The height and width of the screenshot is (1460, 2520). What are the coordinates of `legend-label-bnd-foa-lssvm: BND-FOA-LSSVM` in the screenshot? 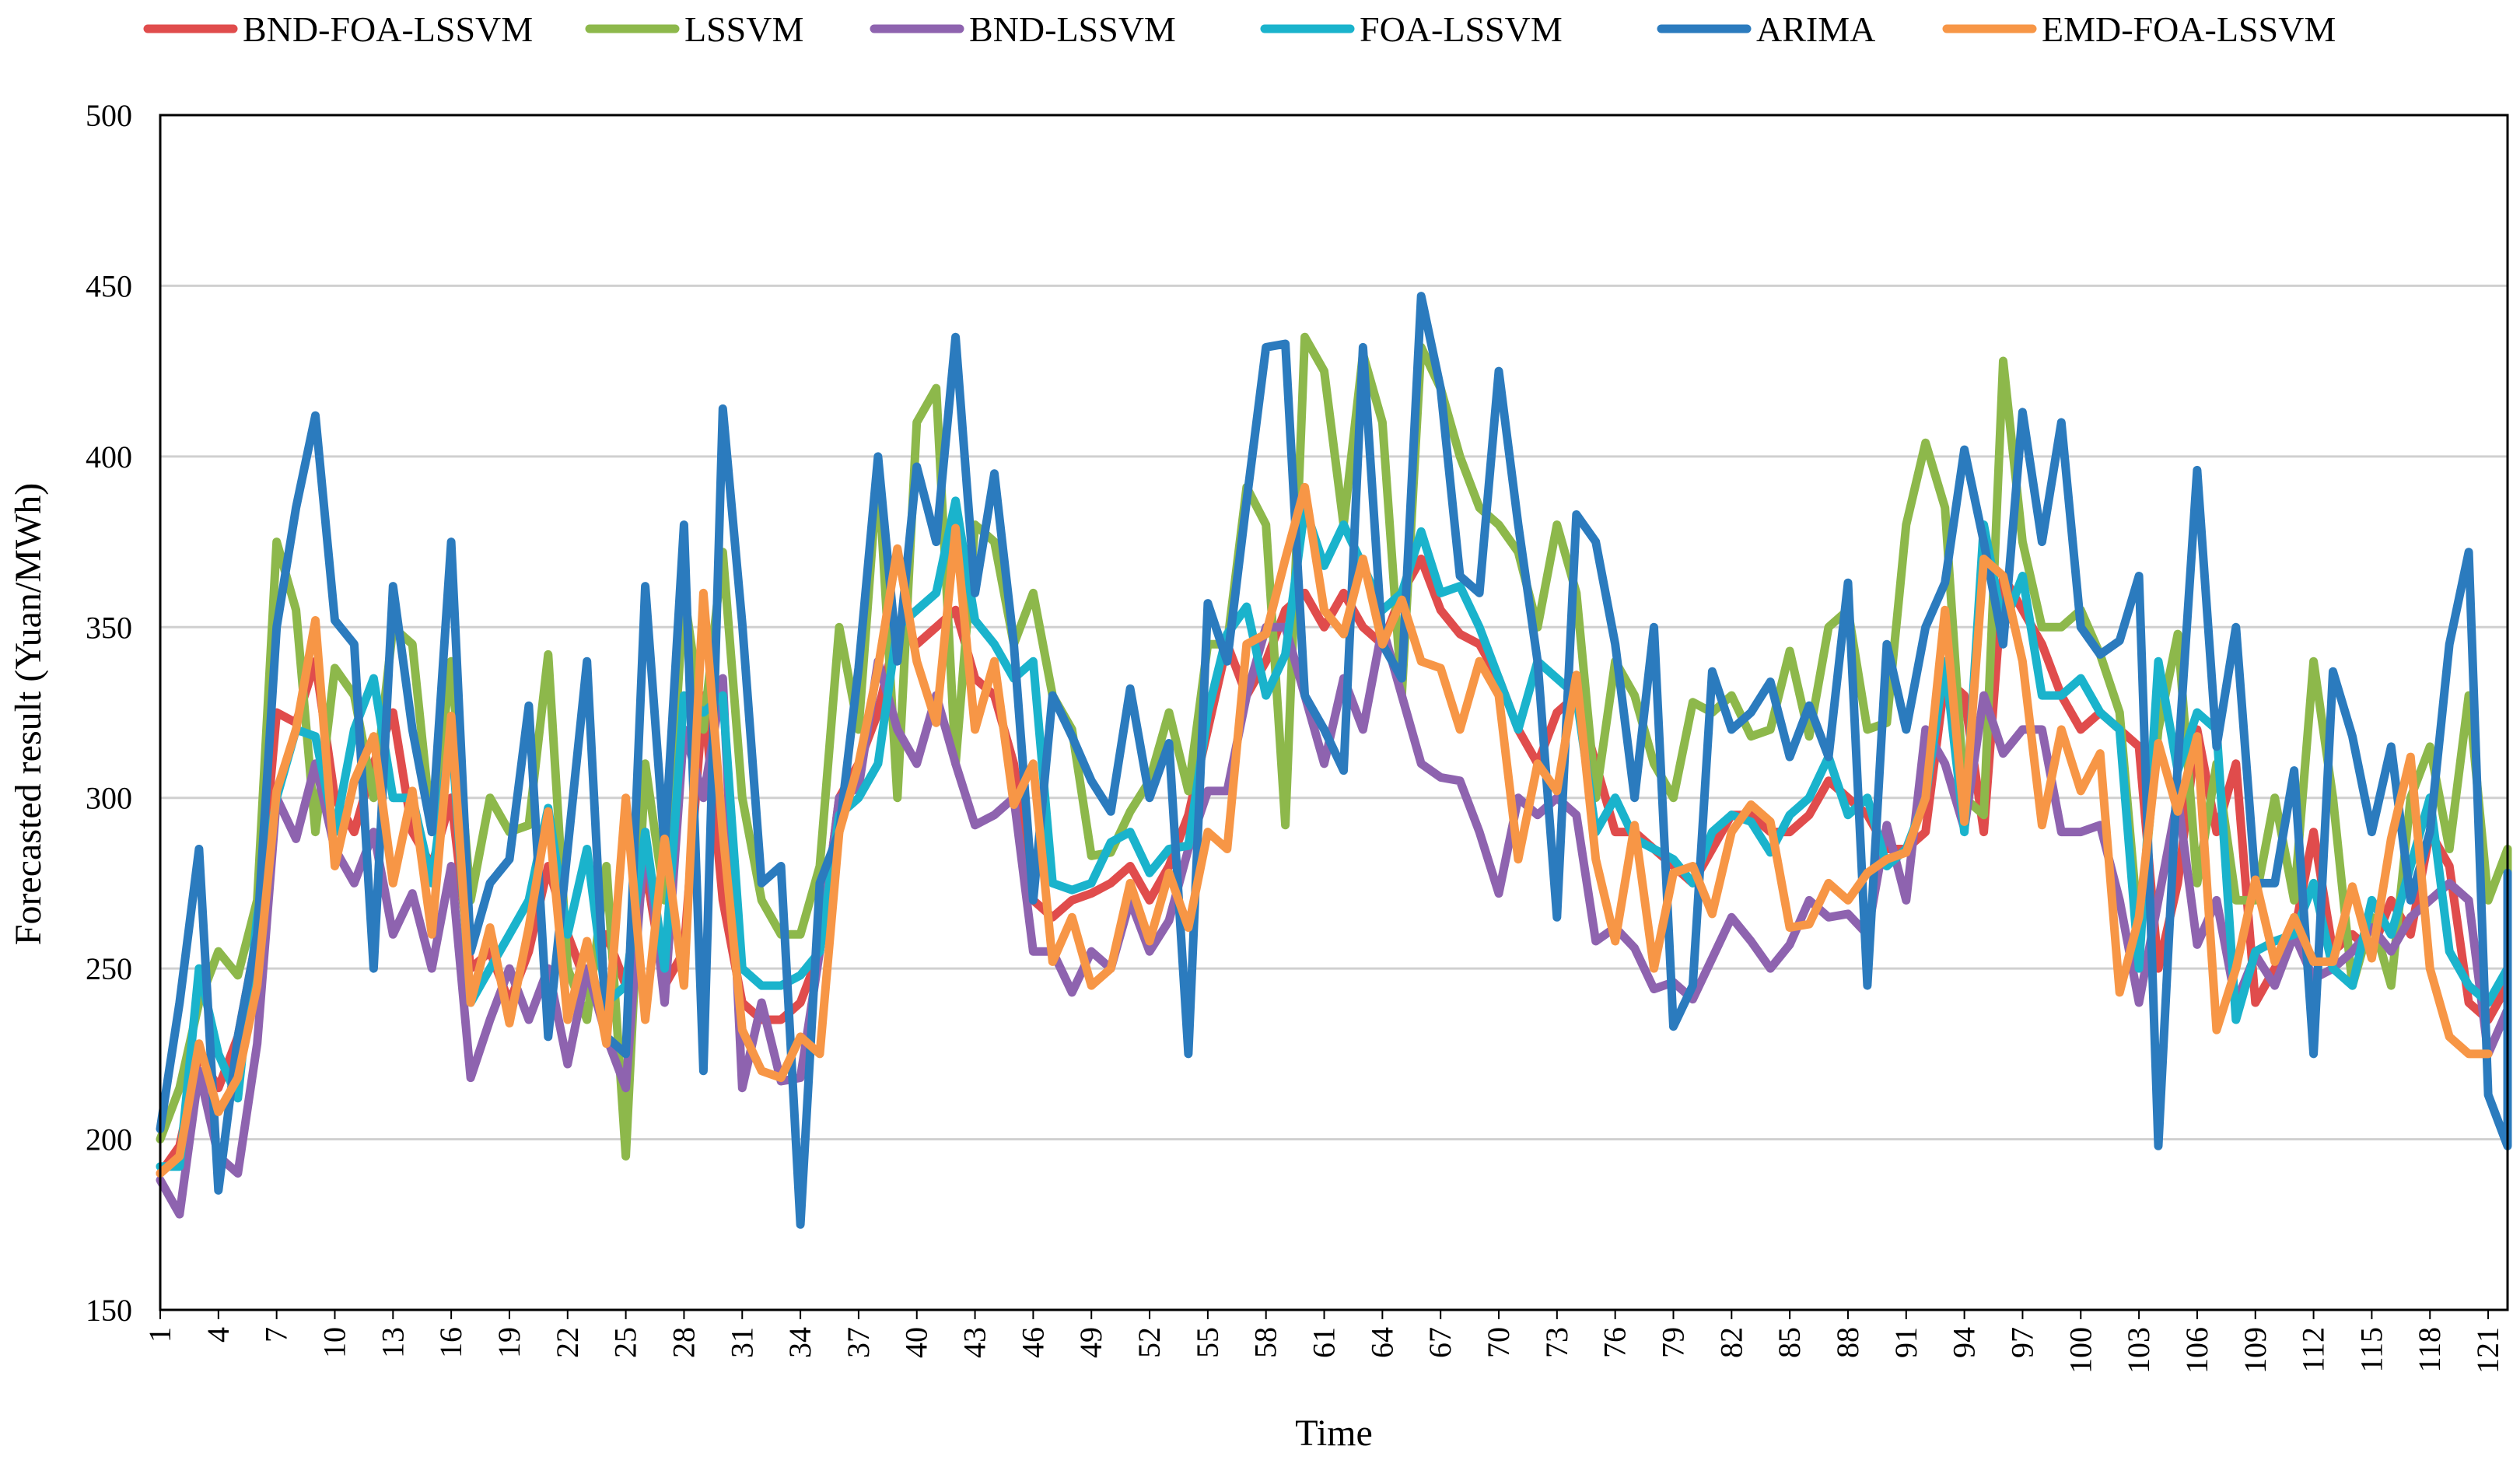 It's located at (388, 29).